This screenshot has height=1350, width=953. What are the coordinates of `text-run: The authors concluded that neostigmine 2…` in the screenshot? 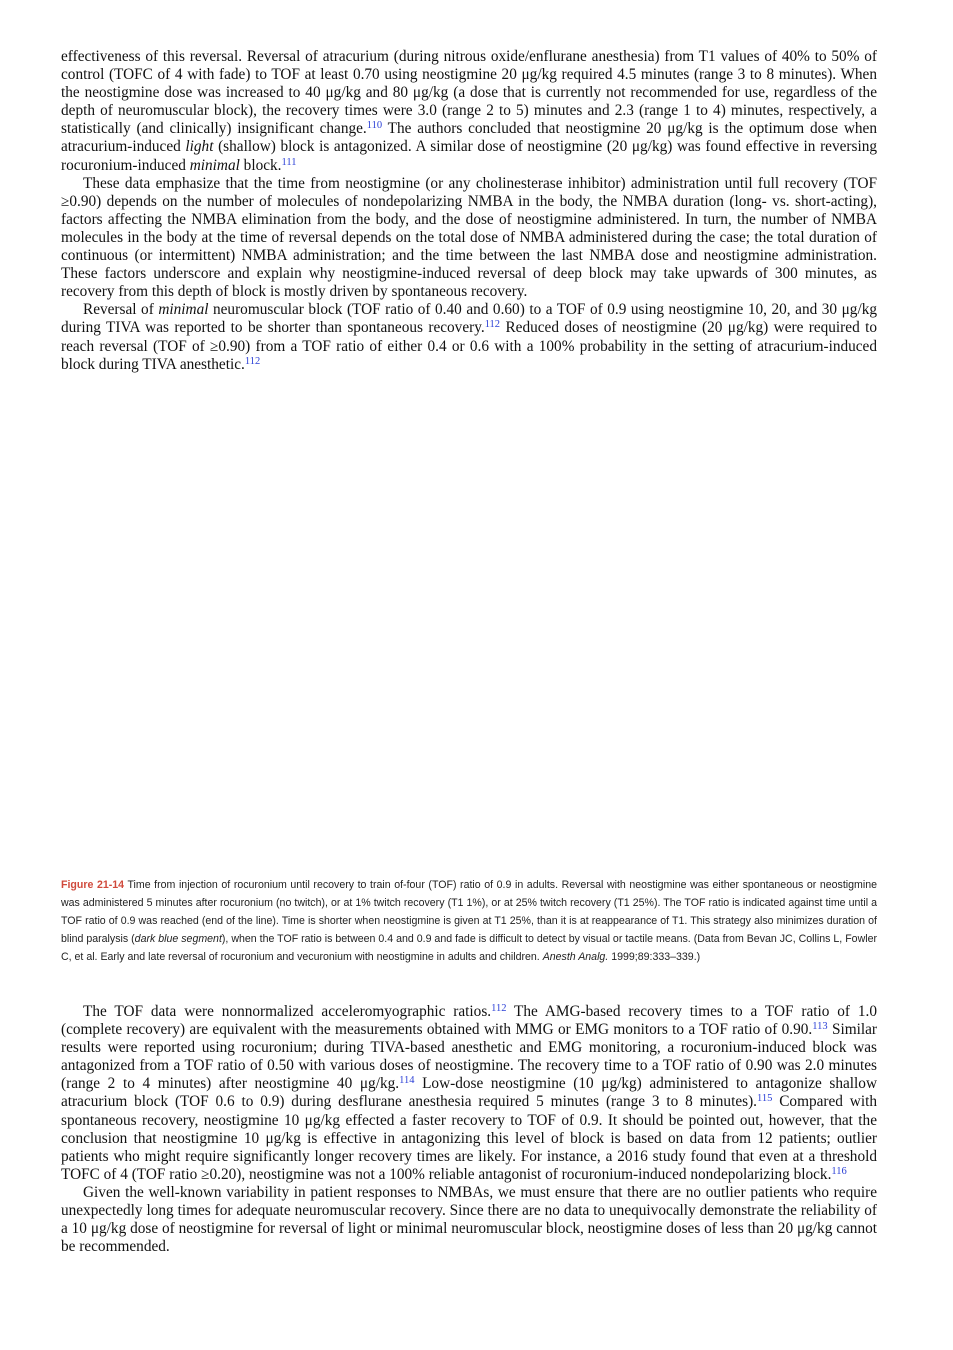 It's located at (469, 138).